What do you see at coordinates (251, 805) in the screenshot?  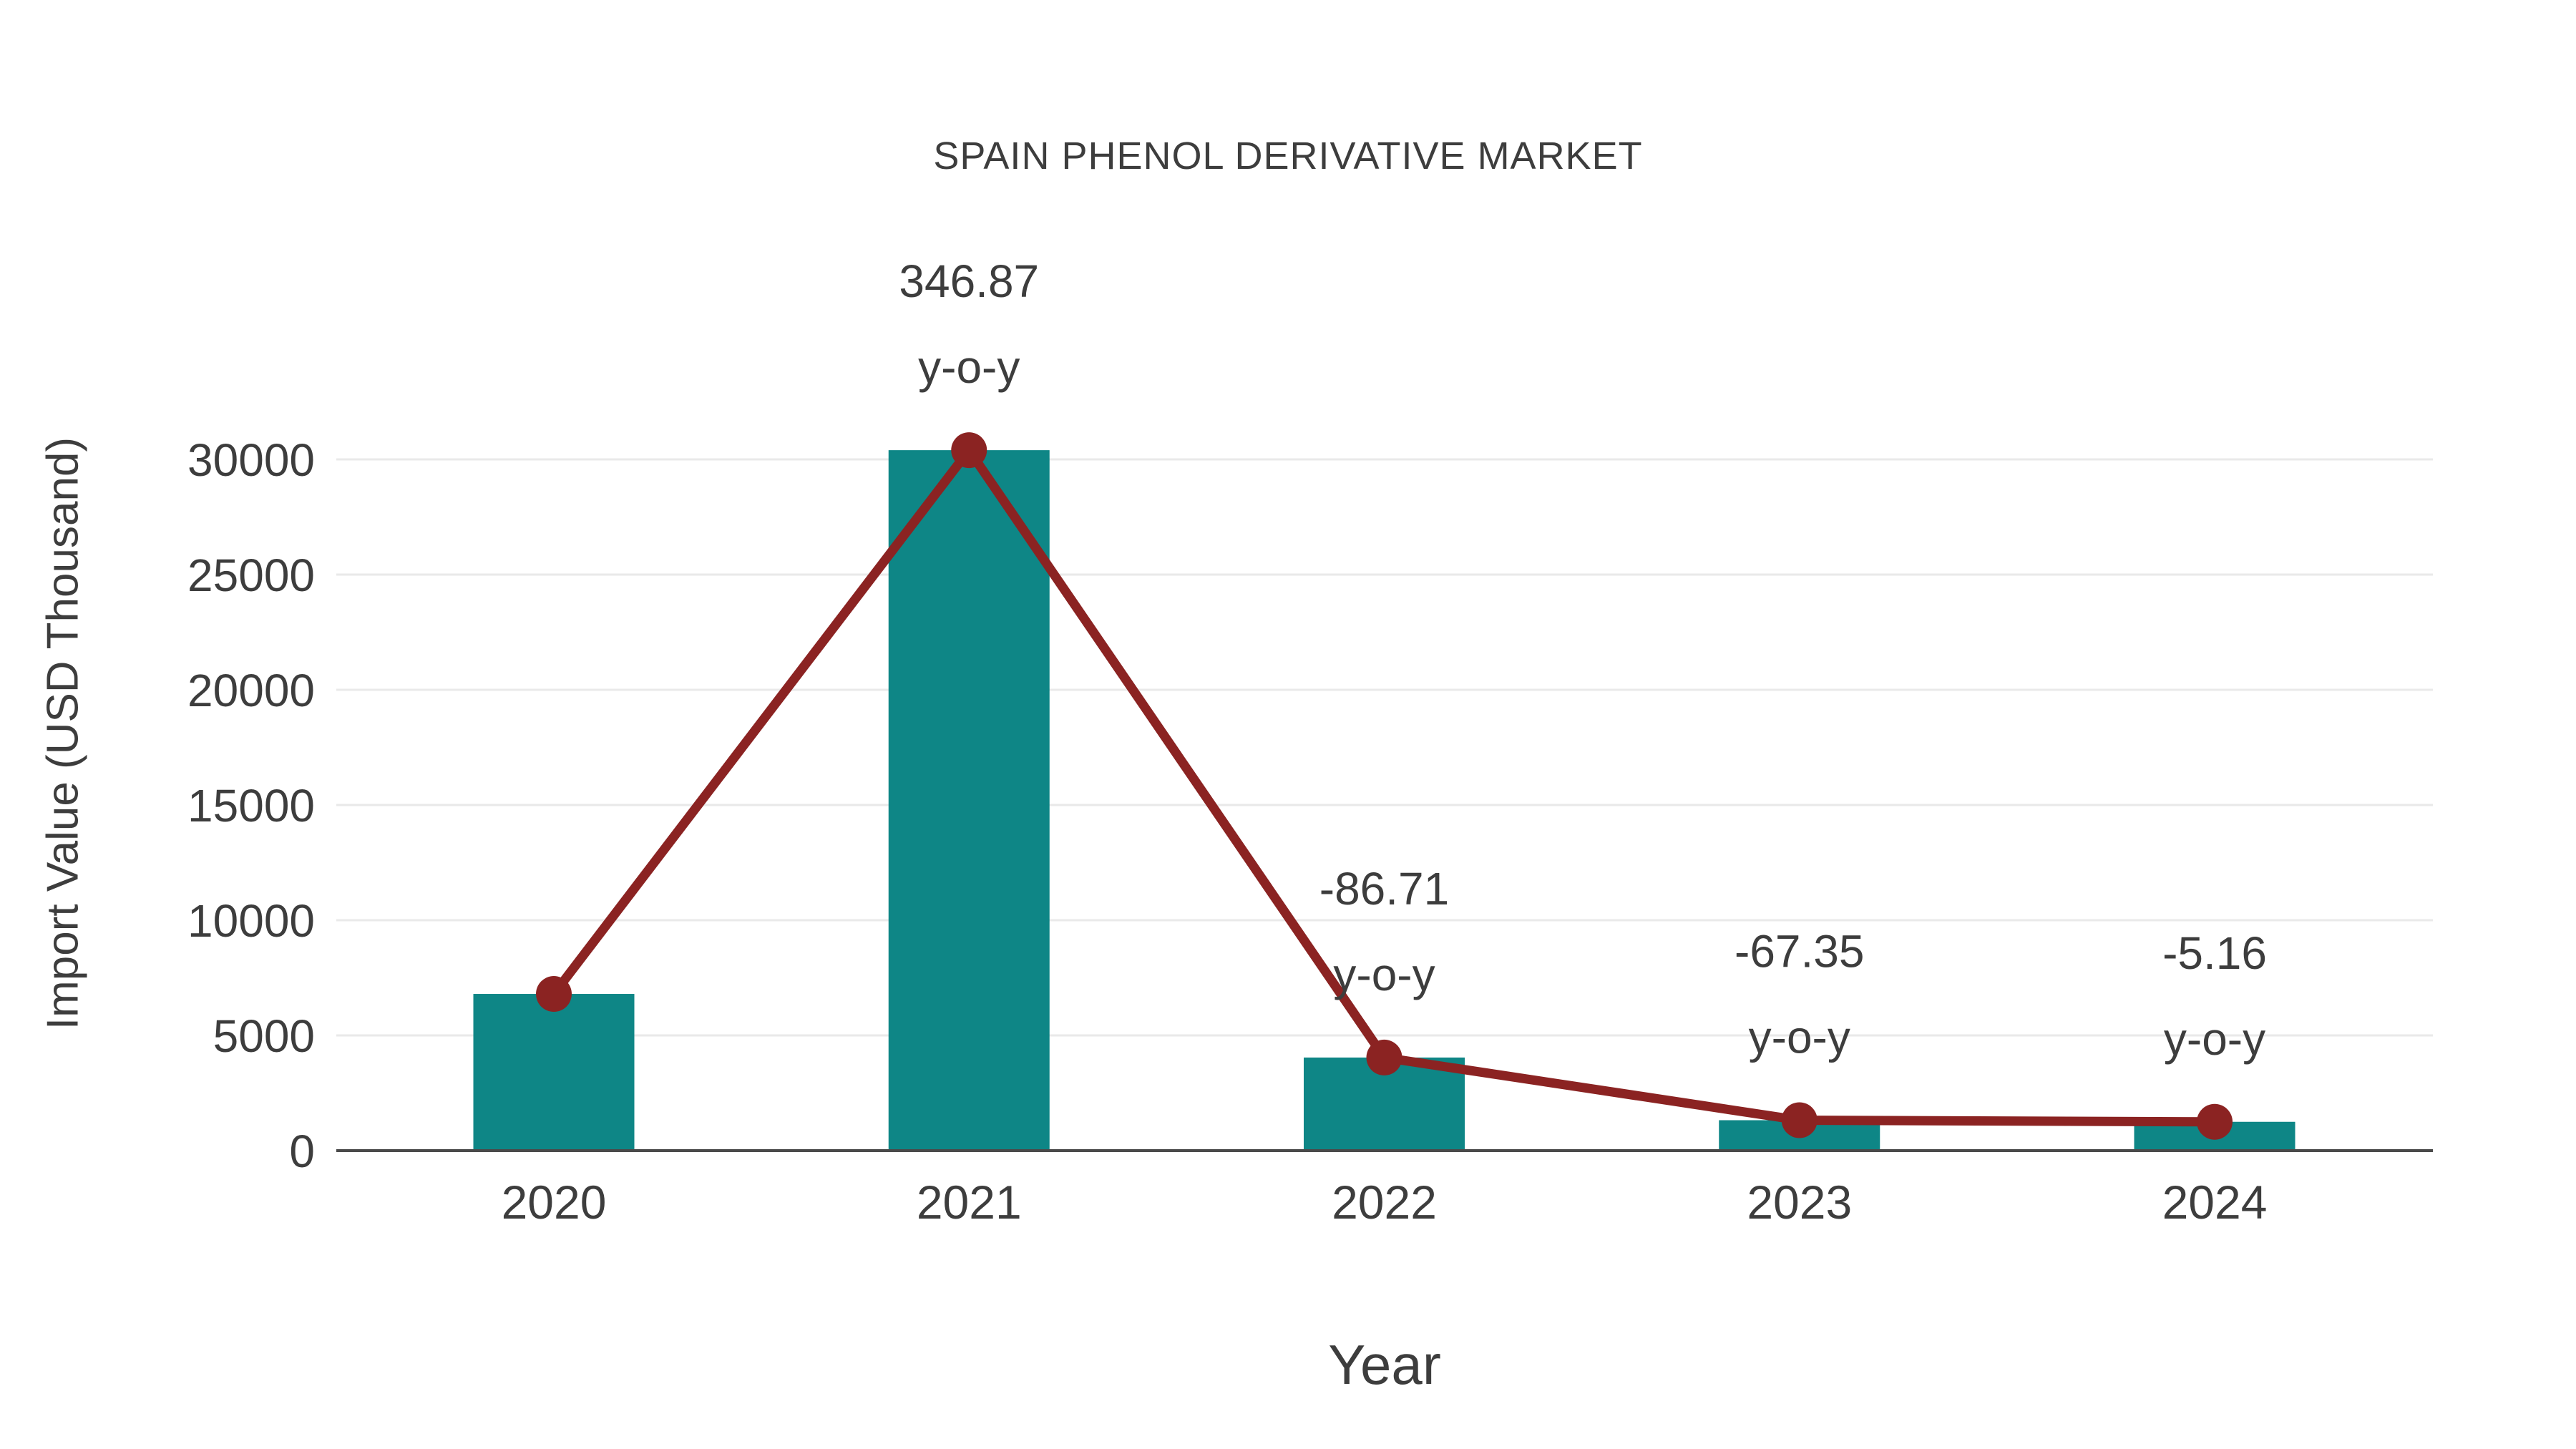 I see `y-tick-label-15000: 15000` at bounding box center [251, 805].